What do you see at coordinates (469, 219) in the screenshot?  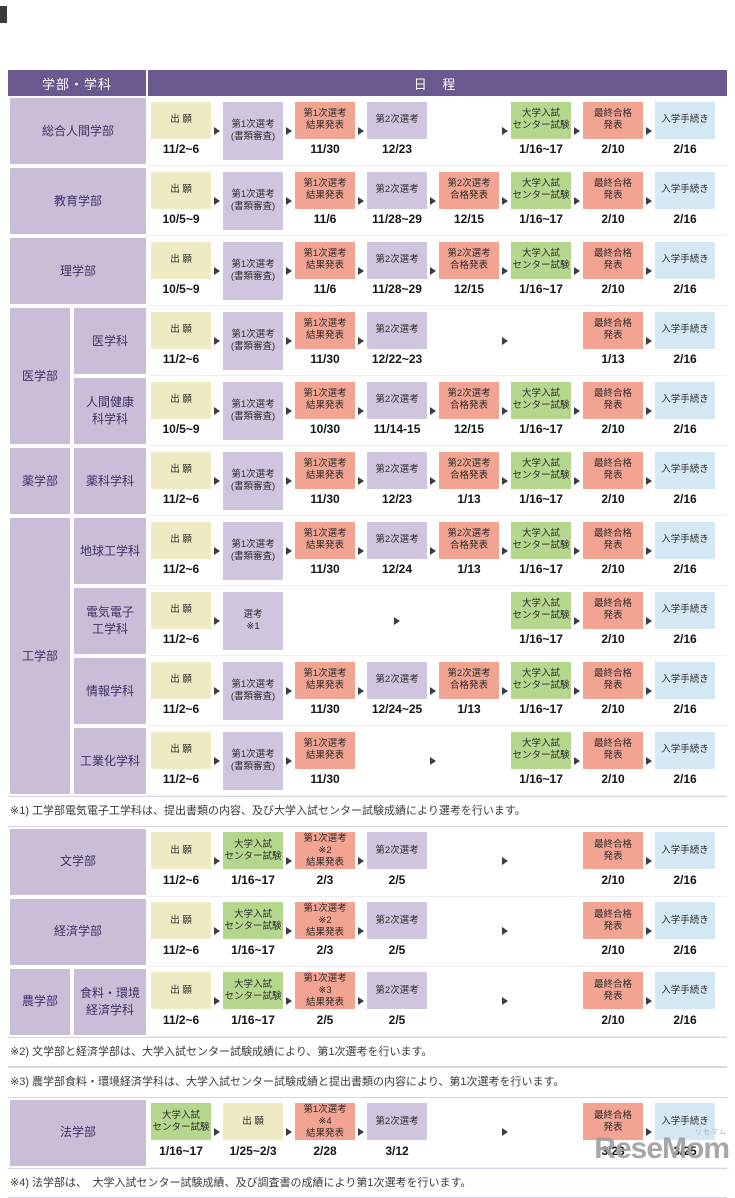 I see `cell-date: 12/15` at bounding box center [469, 219].